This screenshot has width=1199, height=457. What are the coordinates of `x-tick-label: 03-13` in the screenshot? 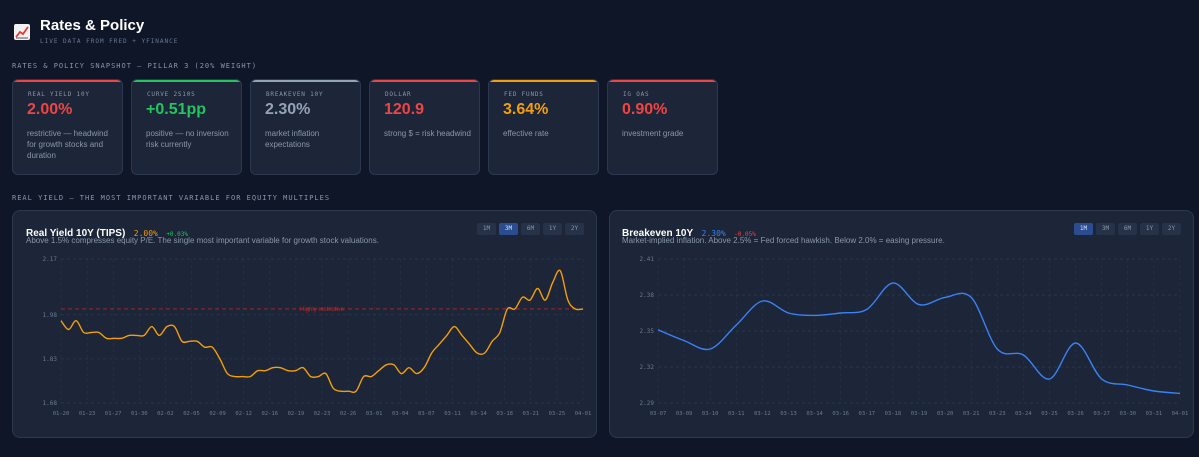 It's located at (788, 414).